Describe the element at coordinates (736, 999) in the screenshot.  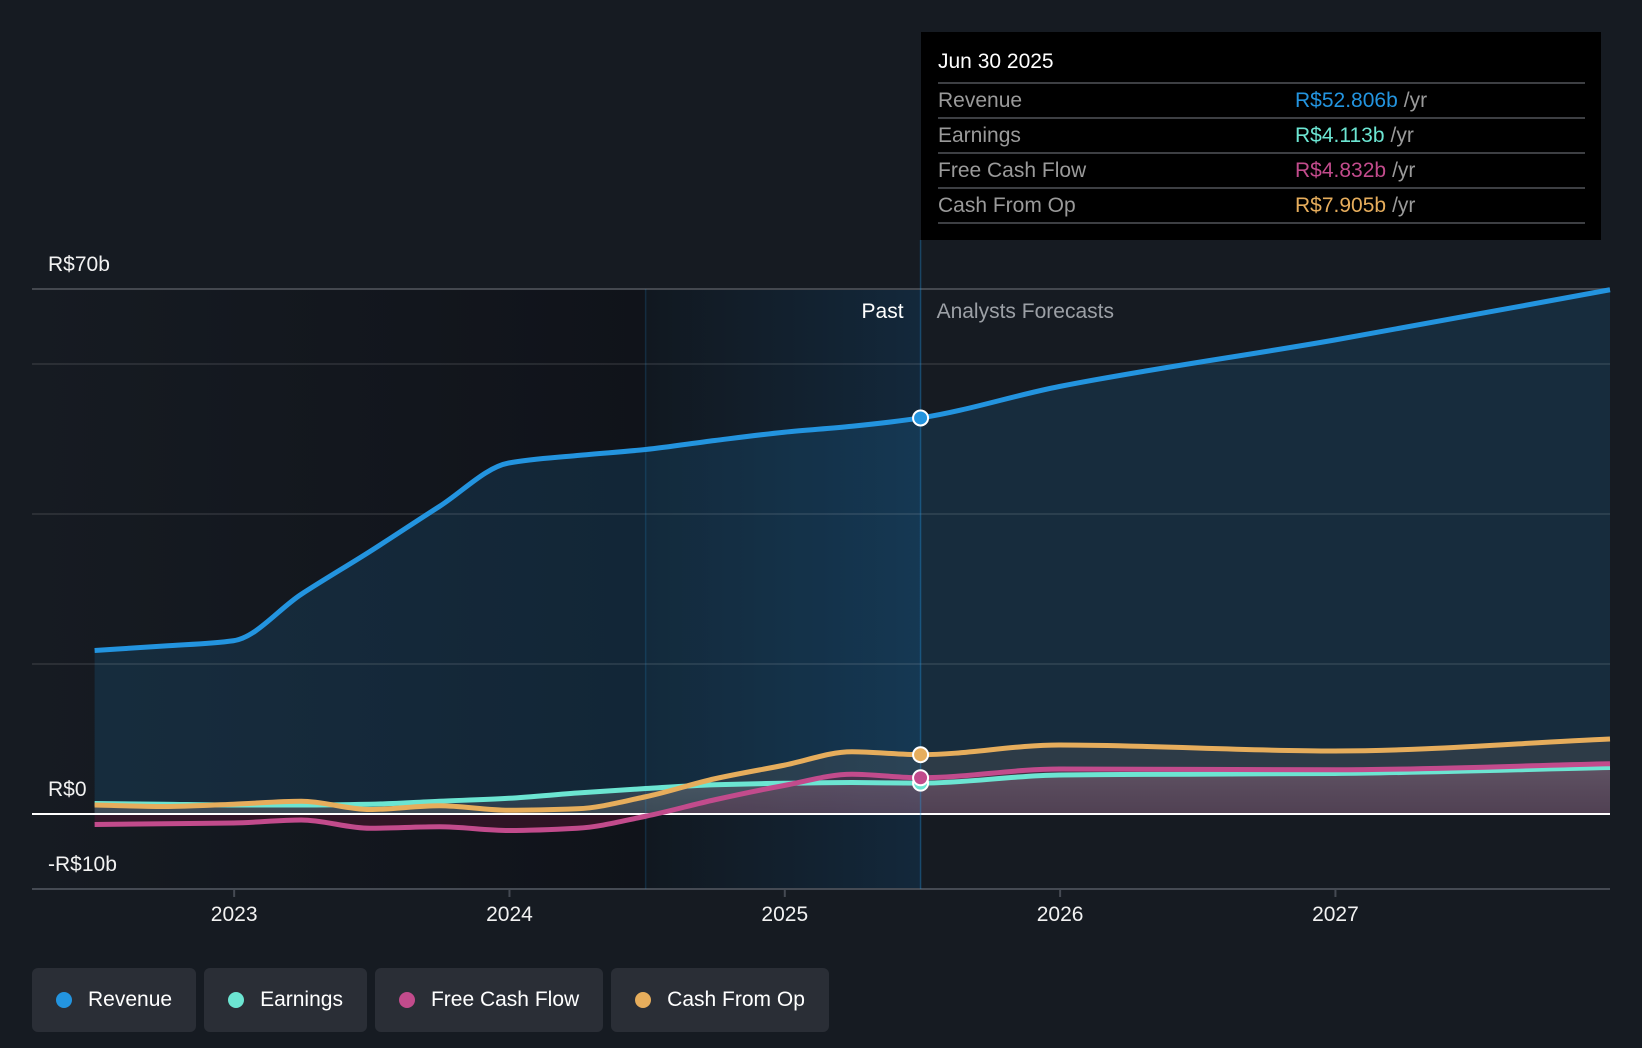
I see `legend-label: Cash From Op` at that location.